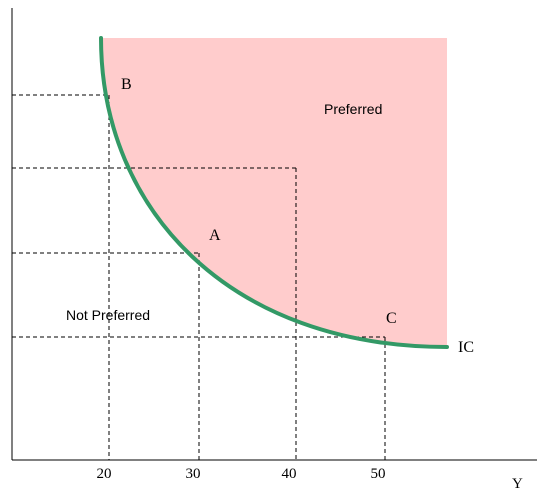 This screenshot has height=490, width=537. Describe the element at coordinates (353, 109) in the screenshot. I see `preferred-region-label: Preferred` at that location.